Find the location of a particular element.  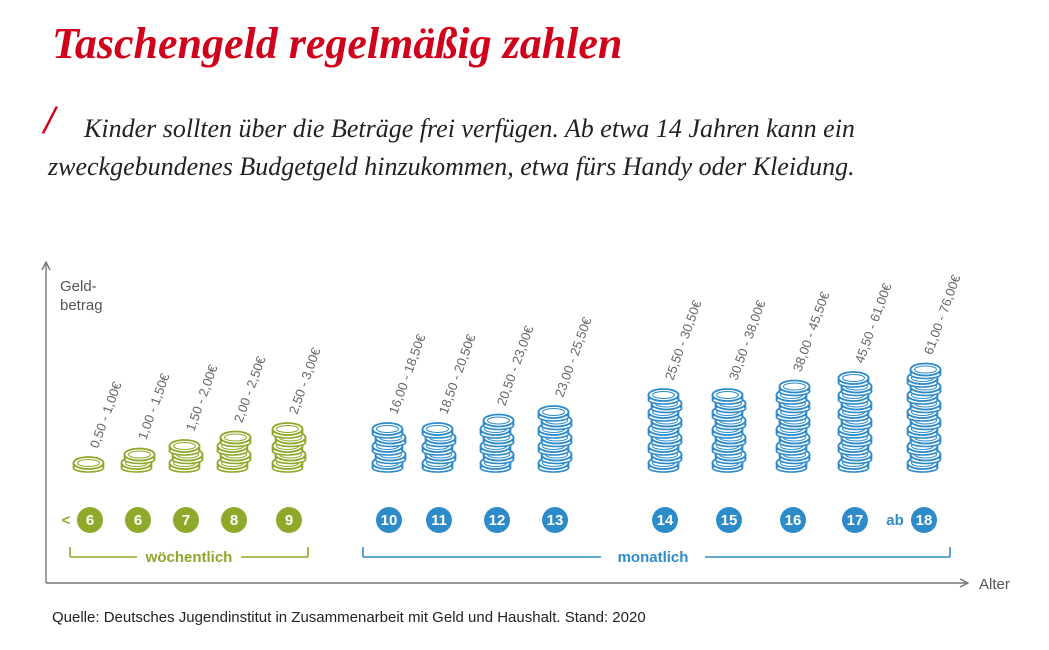

age-label-12: 16 is located at coordinates (793, 520).